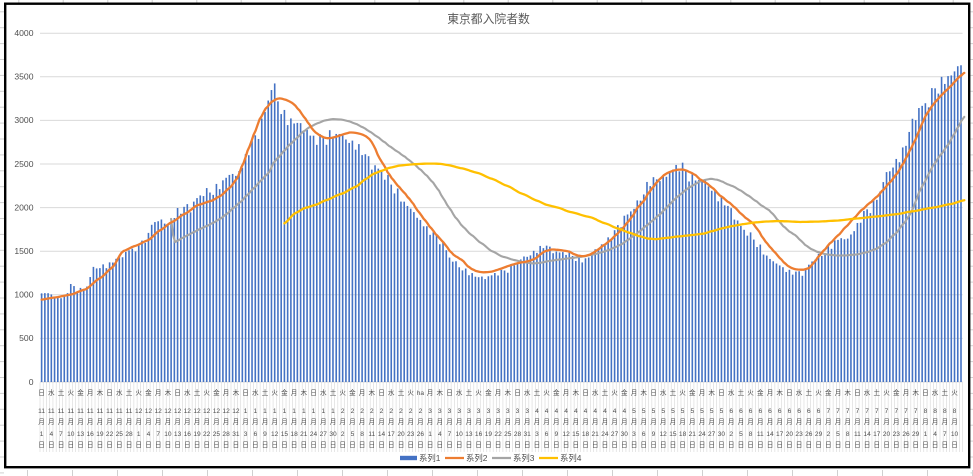 This screenshot has width=973, height=476. I want to click on svg-text: 18, so click(586, 434).